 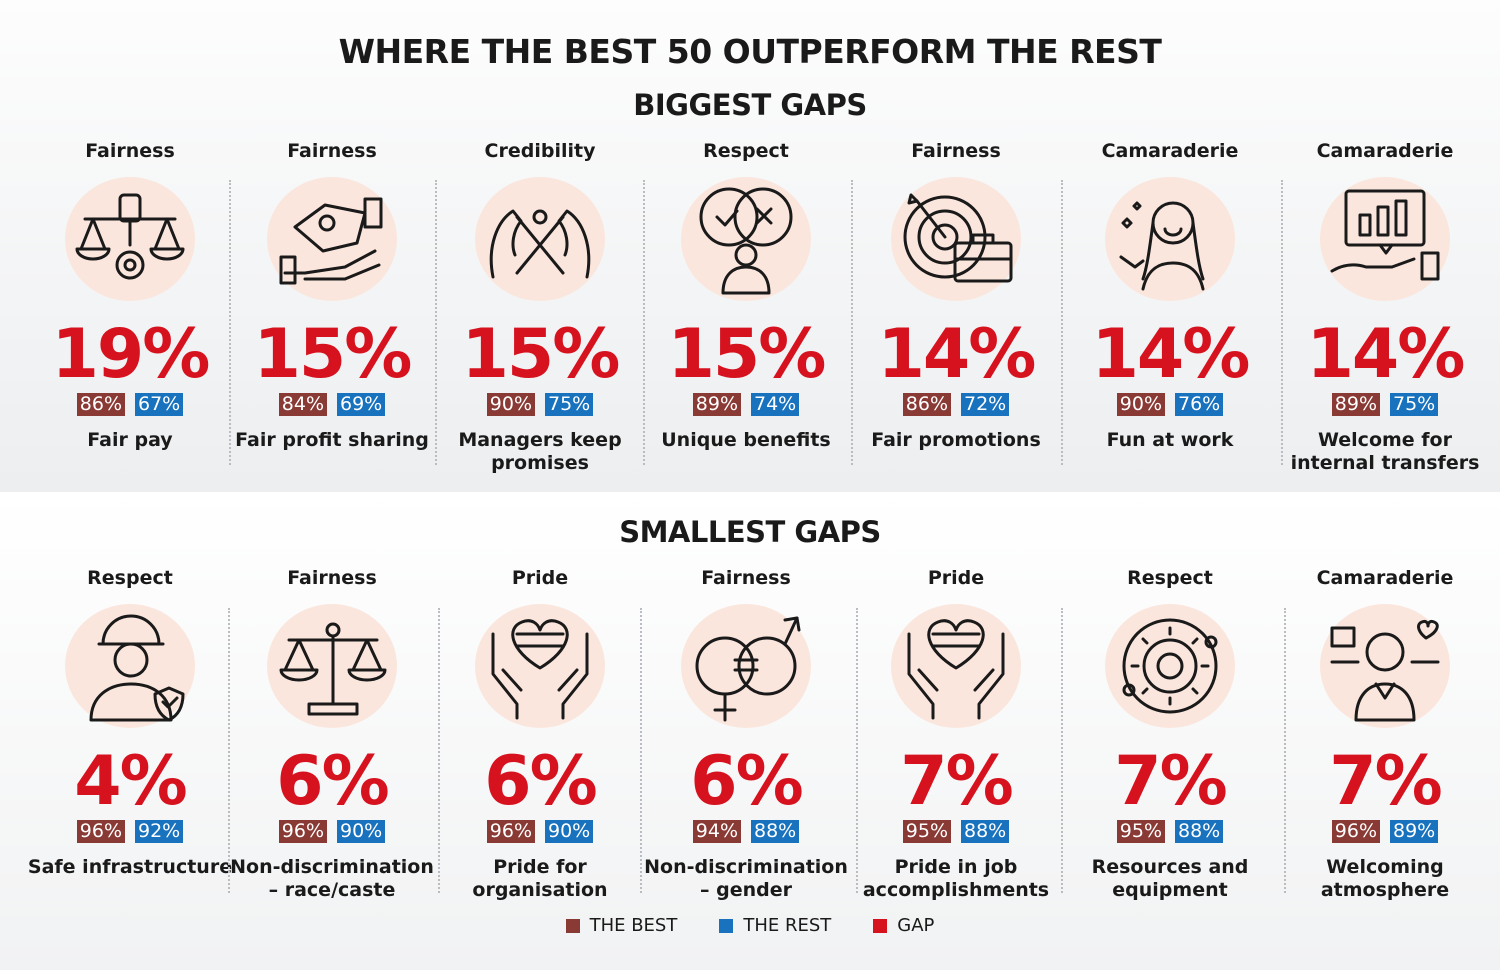 What do you see at coordinates (956, 440) in the screenshot?
I see `metric-label: Fair promotions` at bounding box center [956, 440].